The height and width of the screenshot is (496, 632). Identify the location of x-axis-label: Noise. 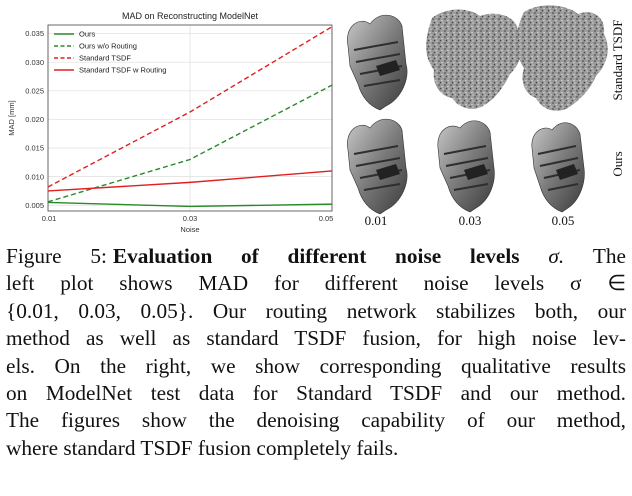
(189, 229).